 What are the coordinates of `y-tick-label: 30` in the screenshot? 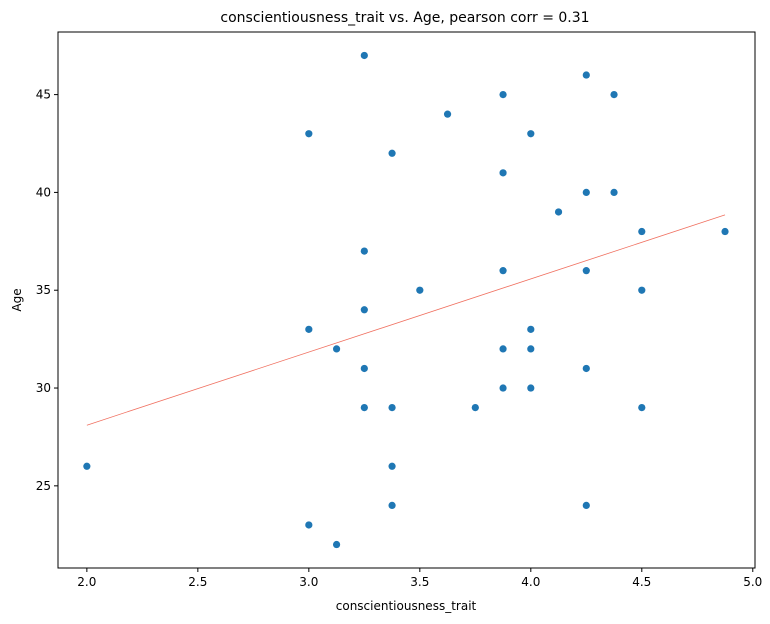 It's located at (43, 388).